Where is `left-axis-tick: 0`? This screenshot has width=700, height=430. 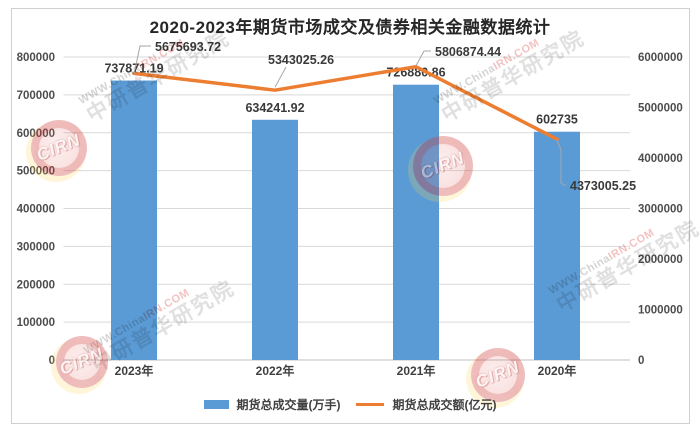 left-axis-tick: 0 is located at coordinates (52, 361).